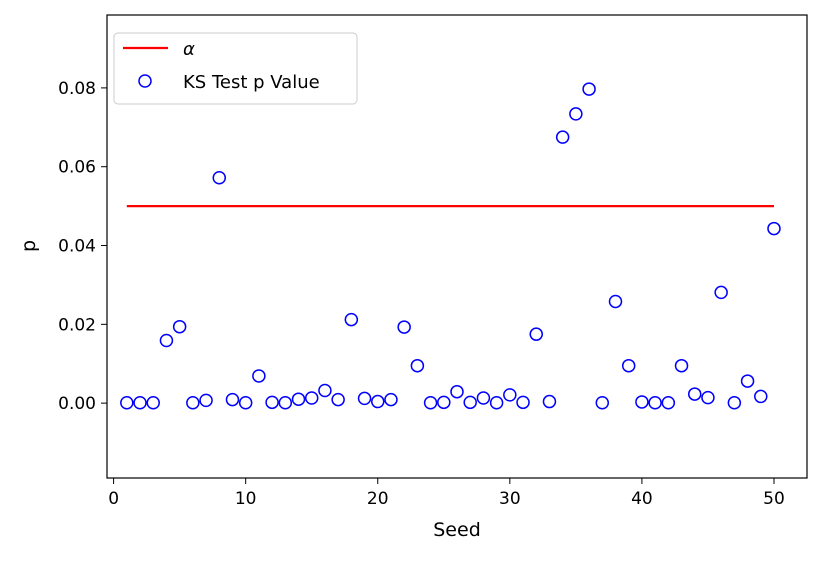 The width and height of the screenshot is (830, 561). Describe the element at coordinates (77, 168) in the screenshot. I see `y-tick-label: 0.06` at that location.